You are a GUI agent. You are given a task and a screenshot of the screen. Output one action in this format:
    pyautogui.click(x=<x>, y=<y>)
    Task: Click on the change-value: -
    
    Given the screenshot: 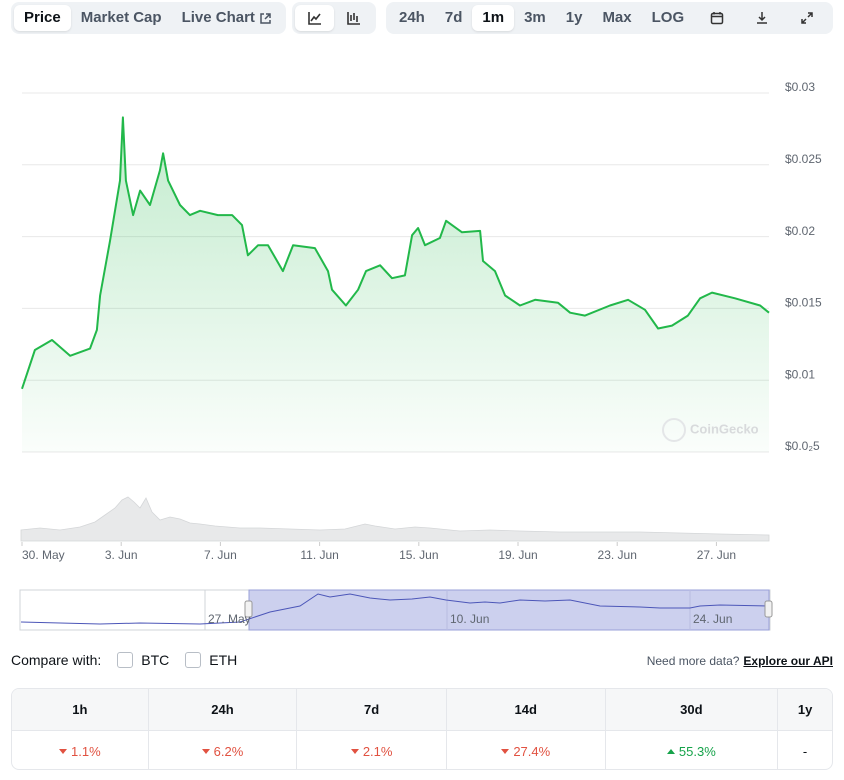 What is the action you would take?
    pyautogui.click(x=805, y=751)
    